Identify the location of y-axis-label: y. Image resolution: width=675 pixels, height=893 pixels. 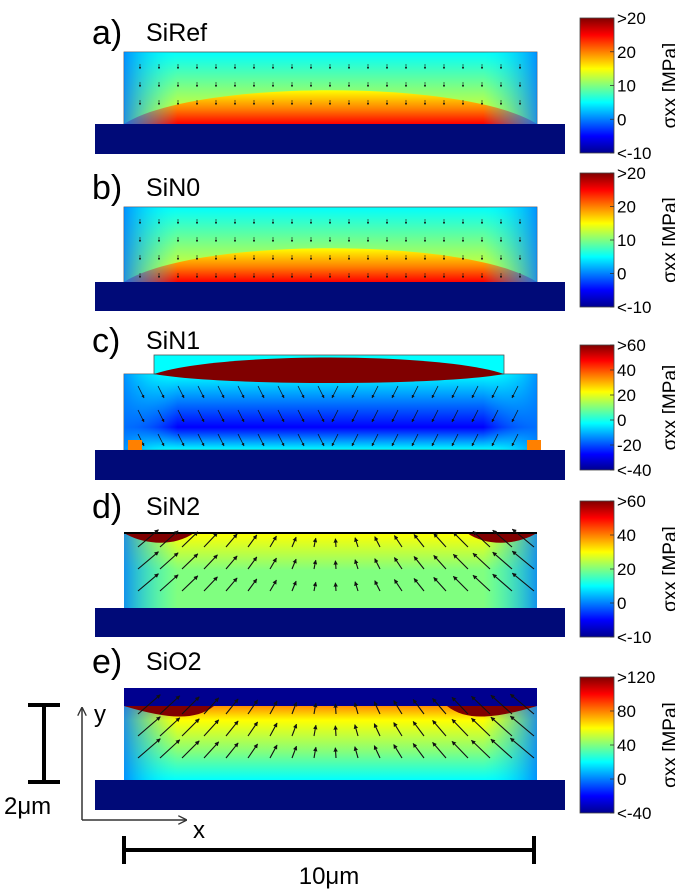
(100, 714).